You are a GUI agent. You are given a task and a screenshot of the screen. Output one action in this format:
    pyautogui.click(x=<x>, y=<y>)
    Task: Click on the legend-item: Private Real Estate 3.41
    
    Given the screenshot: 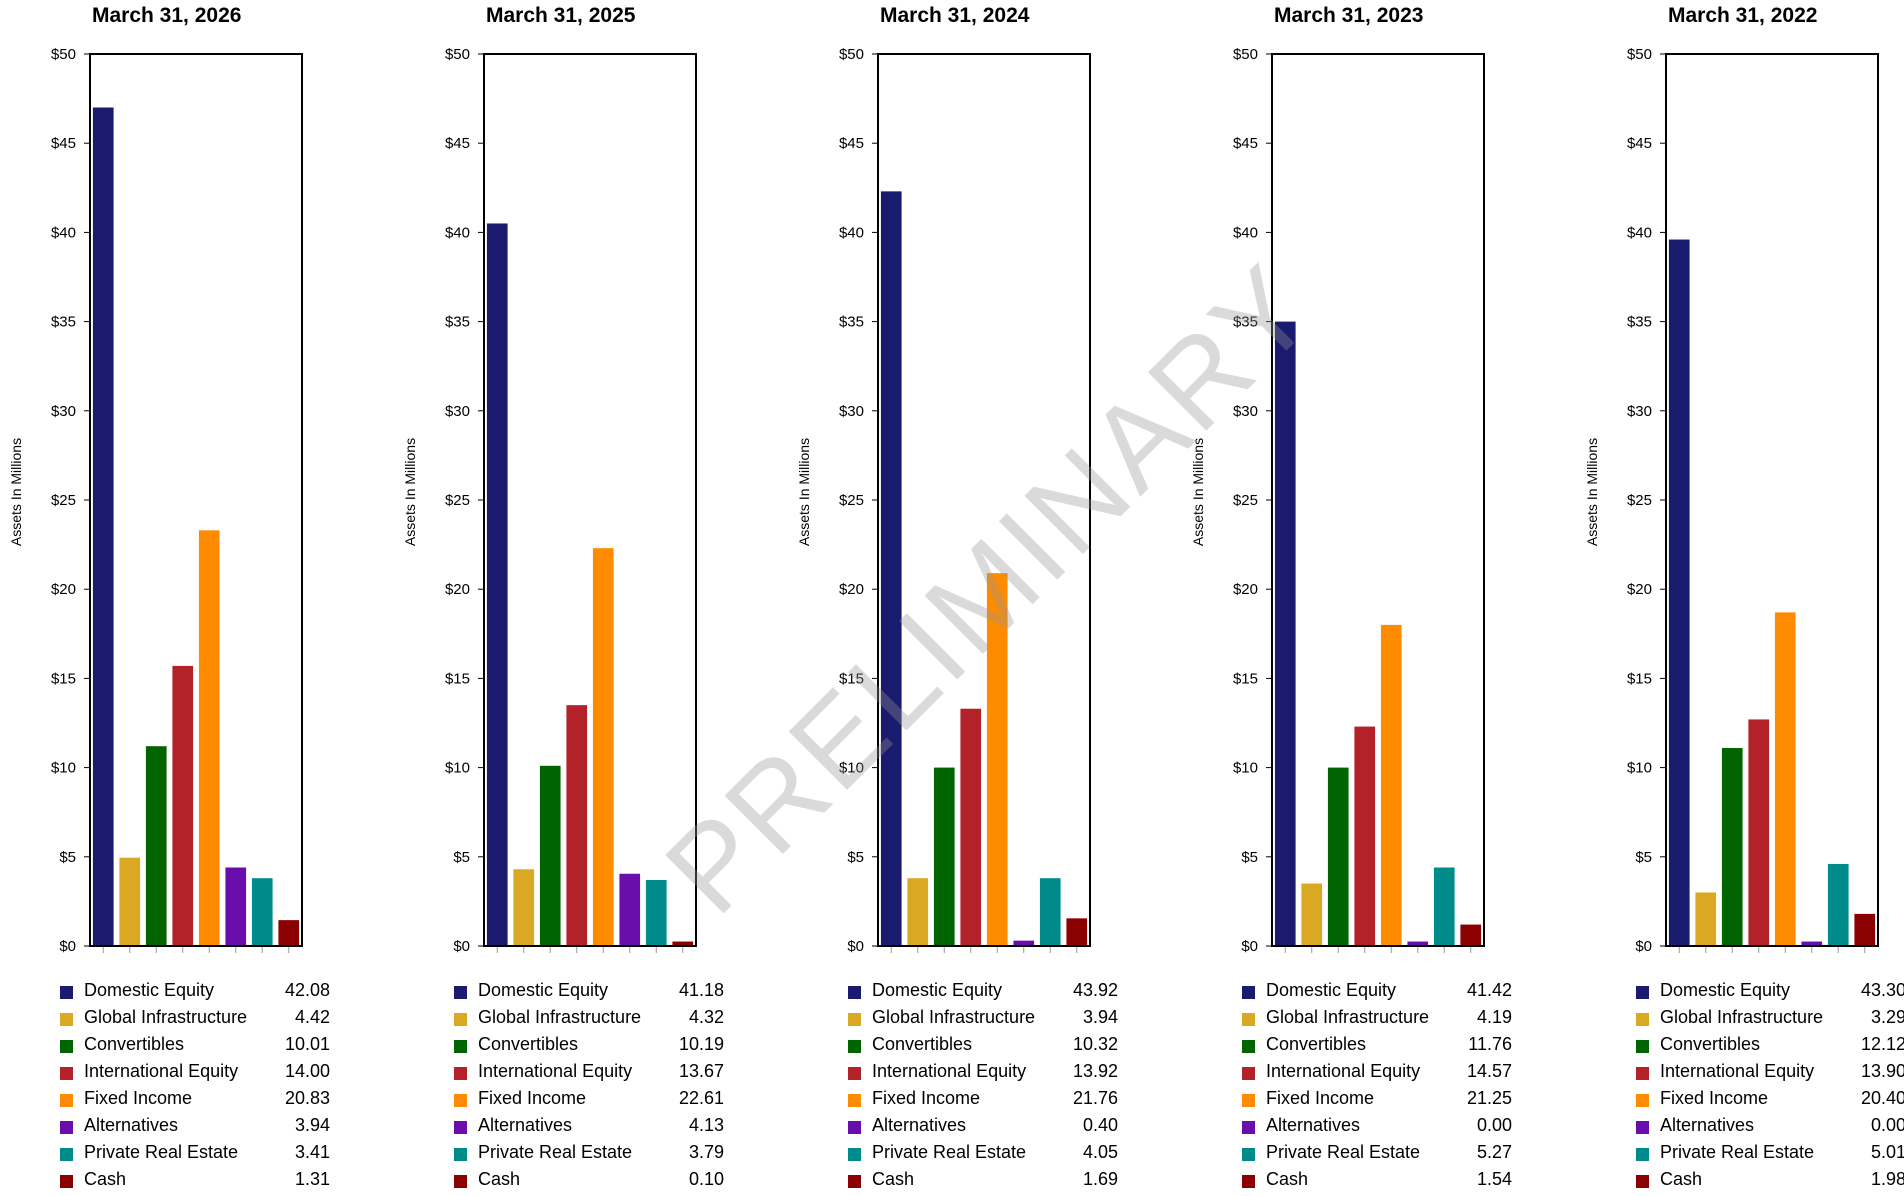 What is the action you would take?
    pyautogui.click(x=195, y=1155)
    